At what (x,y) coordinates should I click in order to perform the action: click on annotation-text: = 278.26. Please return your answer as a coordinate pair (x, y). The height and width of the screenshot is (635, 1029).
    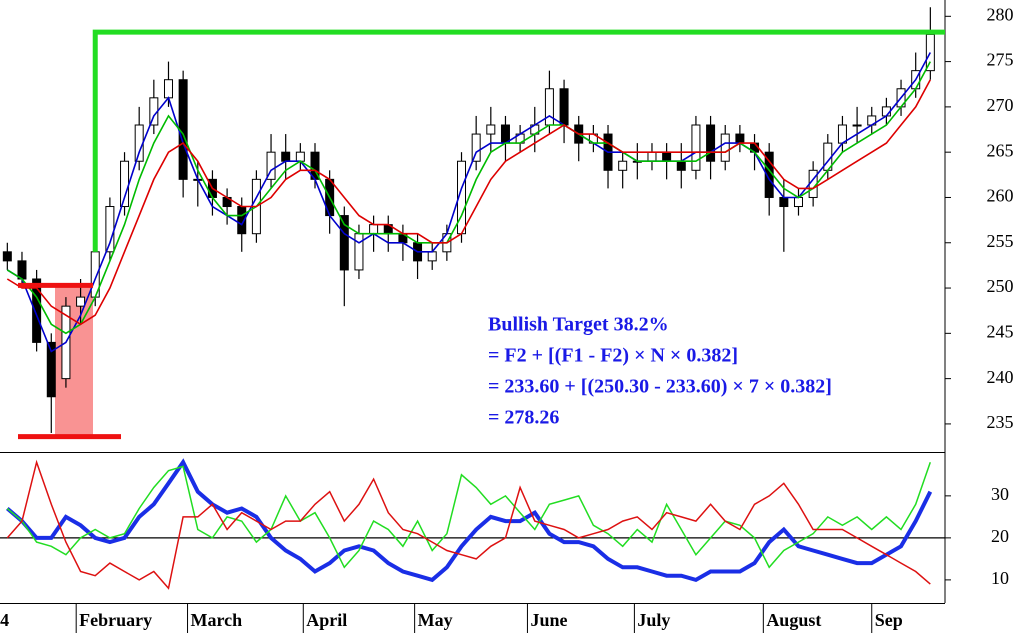
    Looking at the image, I should click on (523, 418).